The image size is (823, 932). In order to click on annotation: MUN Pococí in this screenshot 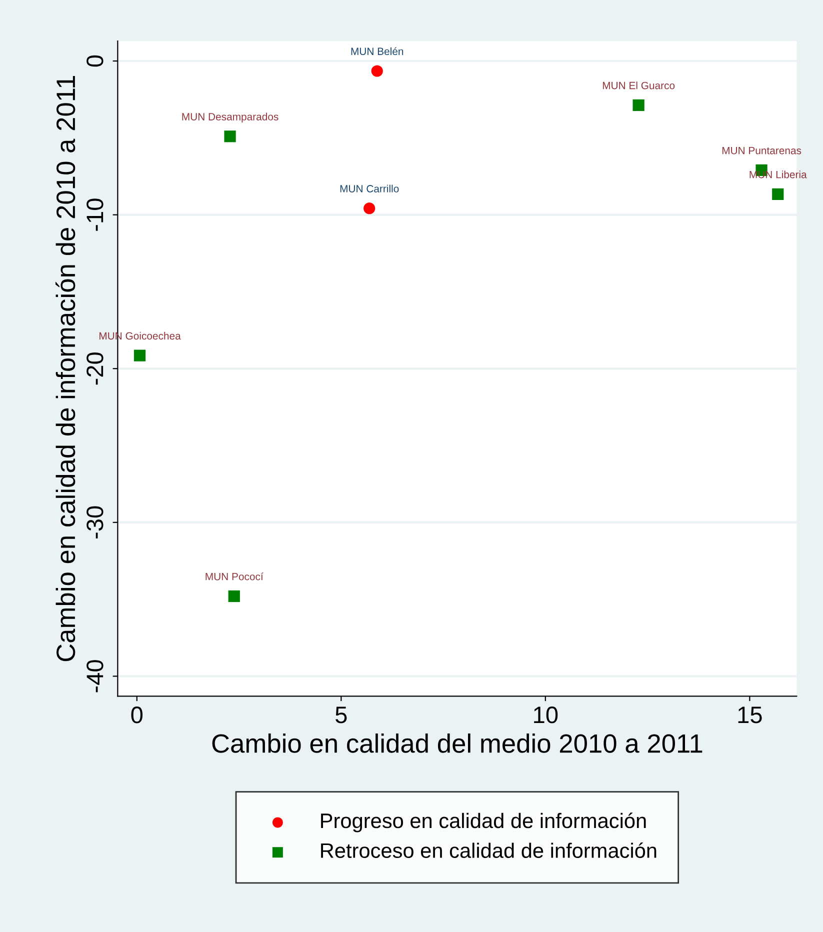, I will do `click(235, 576)`.